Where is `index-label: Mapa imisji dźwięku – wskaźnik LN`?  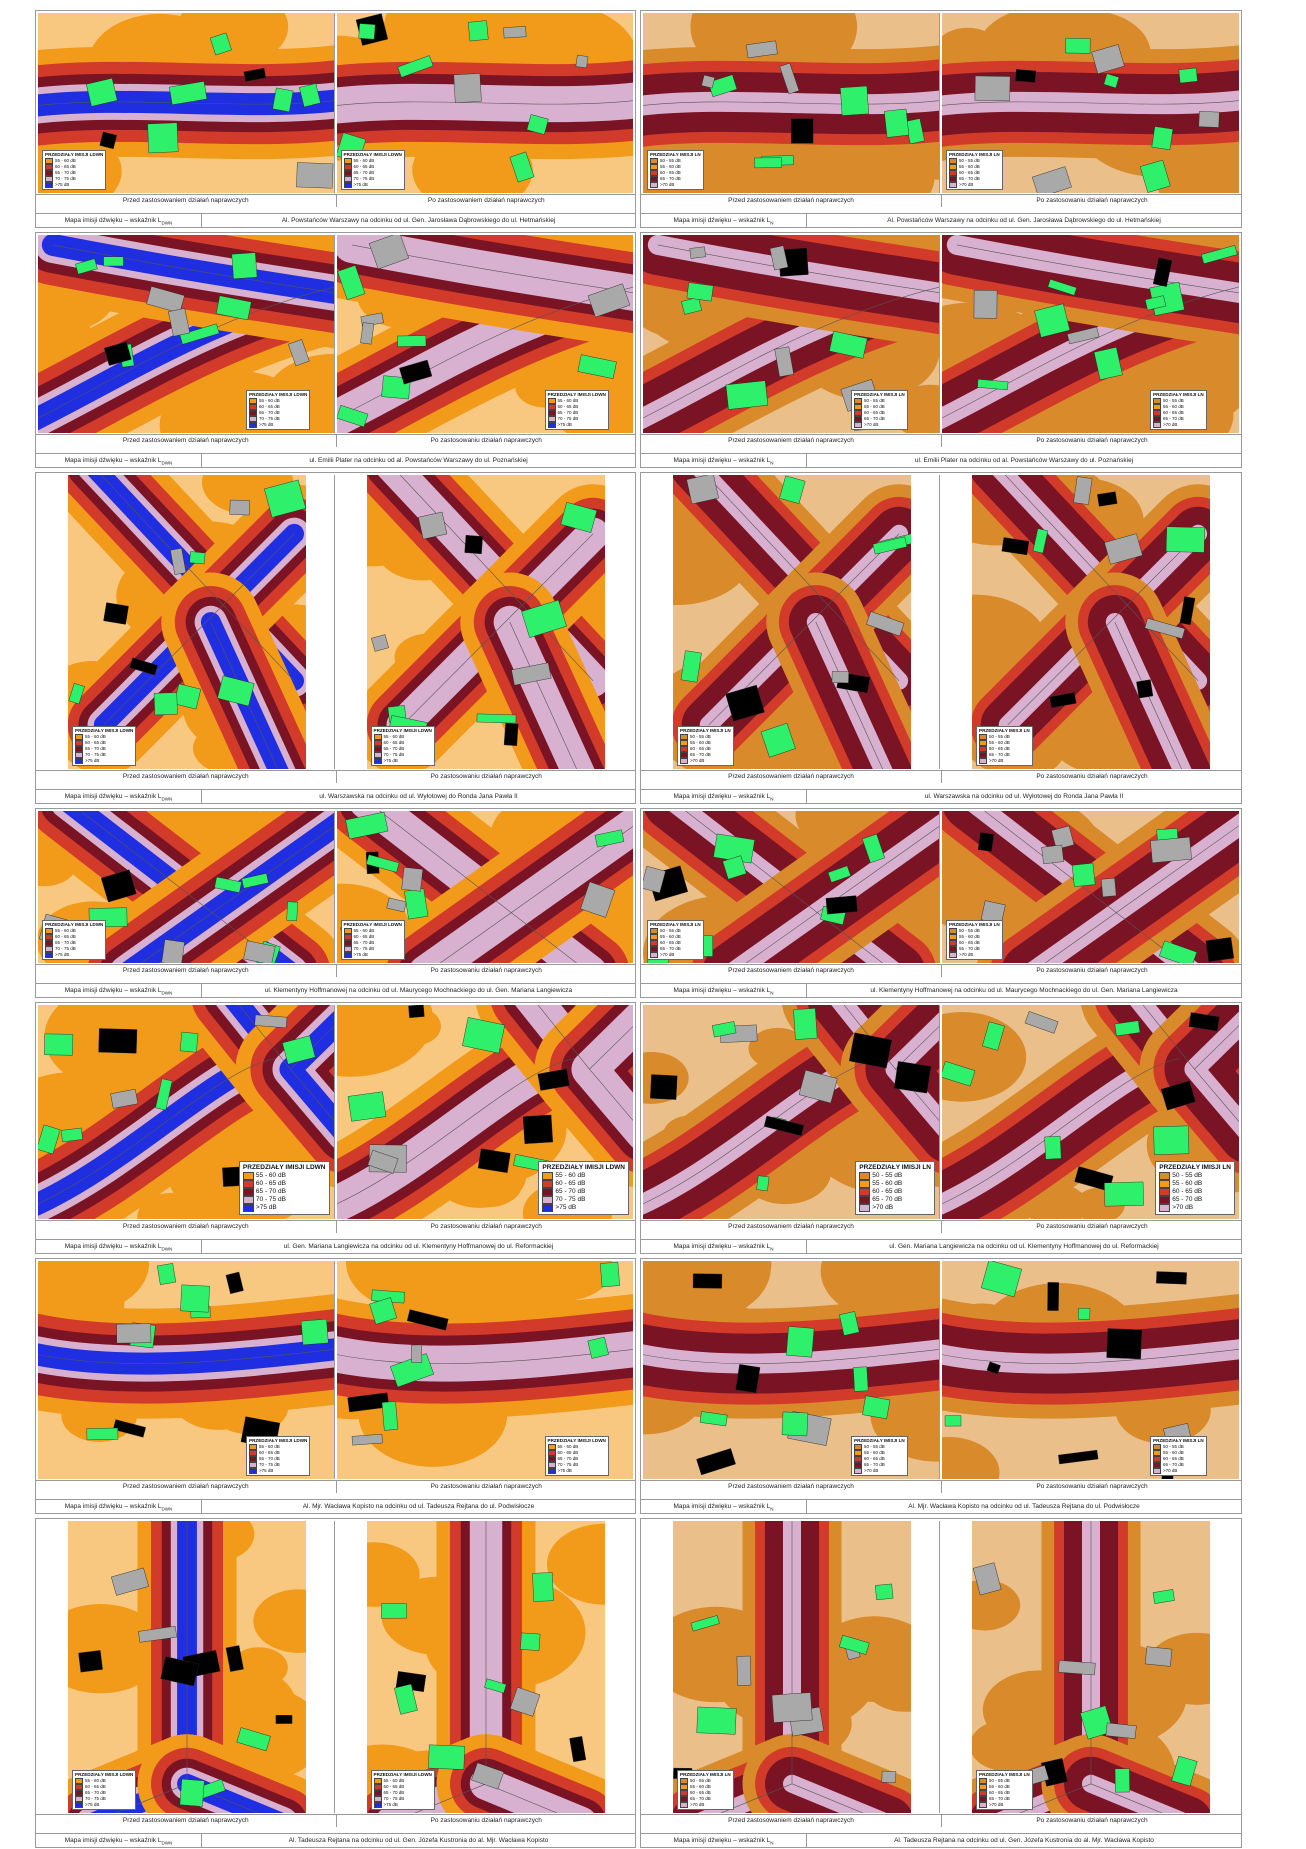
index-label: Mapa imisji dźwięku – wskaźnik LN is located at coordinates (724, 990).